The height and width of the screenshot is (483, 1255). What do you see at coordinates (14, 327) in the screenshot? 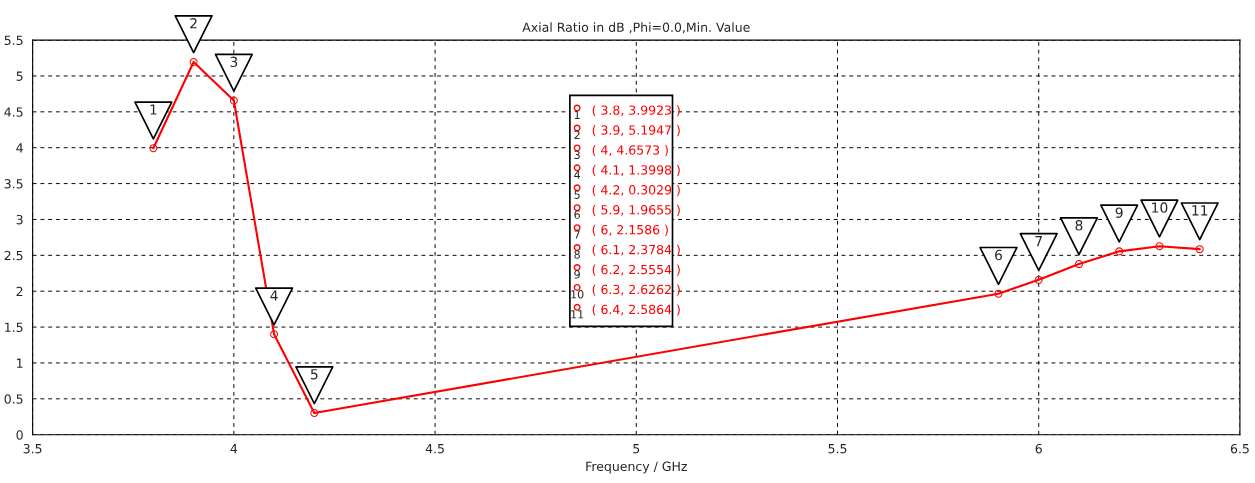
I see `y-tick-label: 1.5` at bounding box center [14, 327].